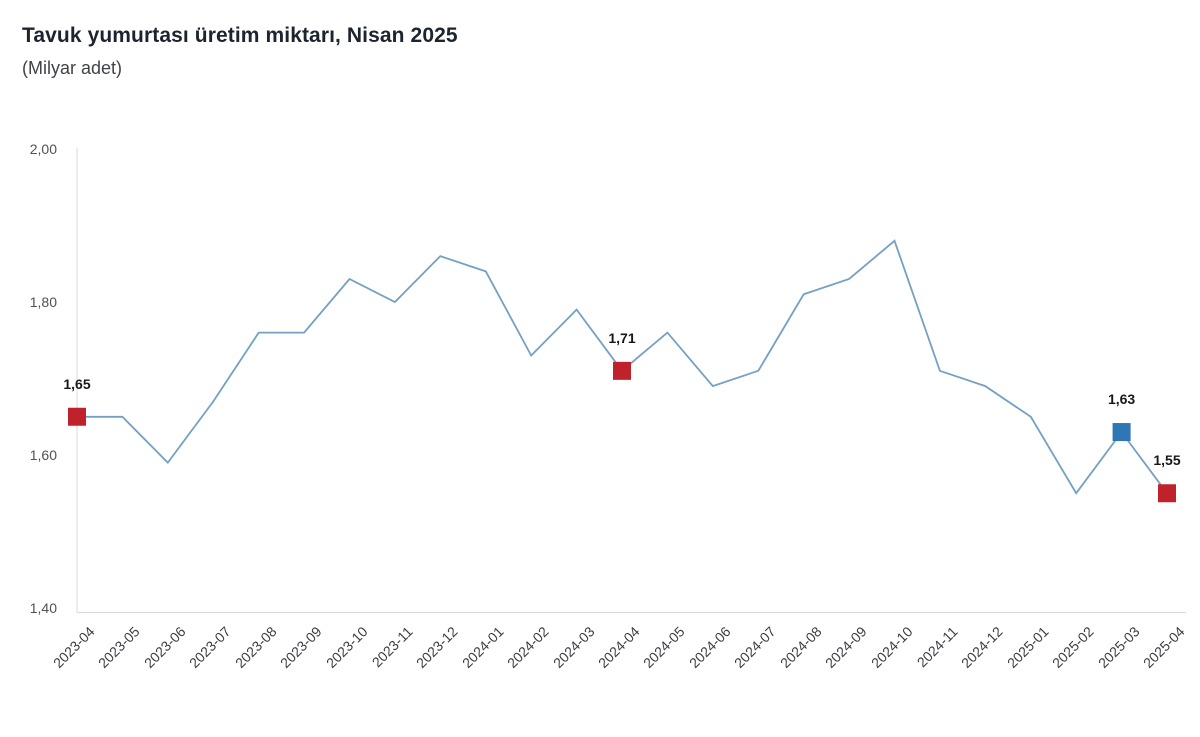  What do you see at coordinates (43, 149) in the screenshot?
I see `y-tick-label: 2,00` at bounding box center [43, 149].